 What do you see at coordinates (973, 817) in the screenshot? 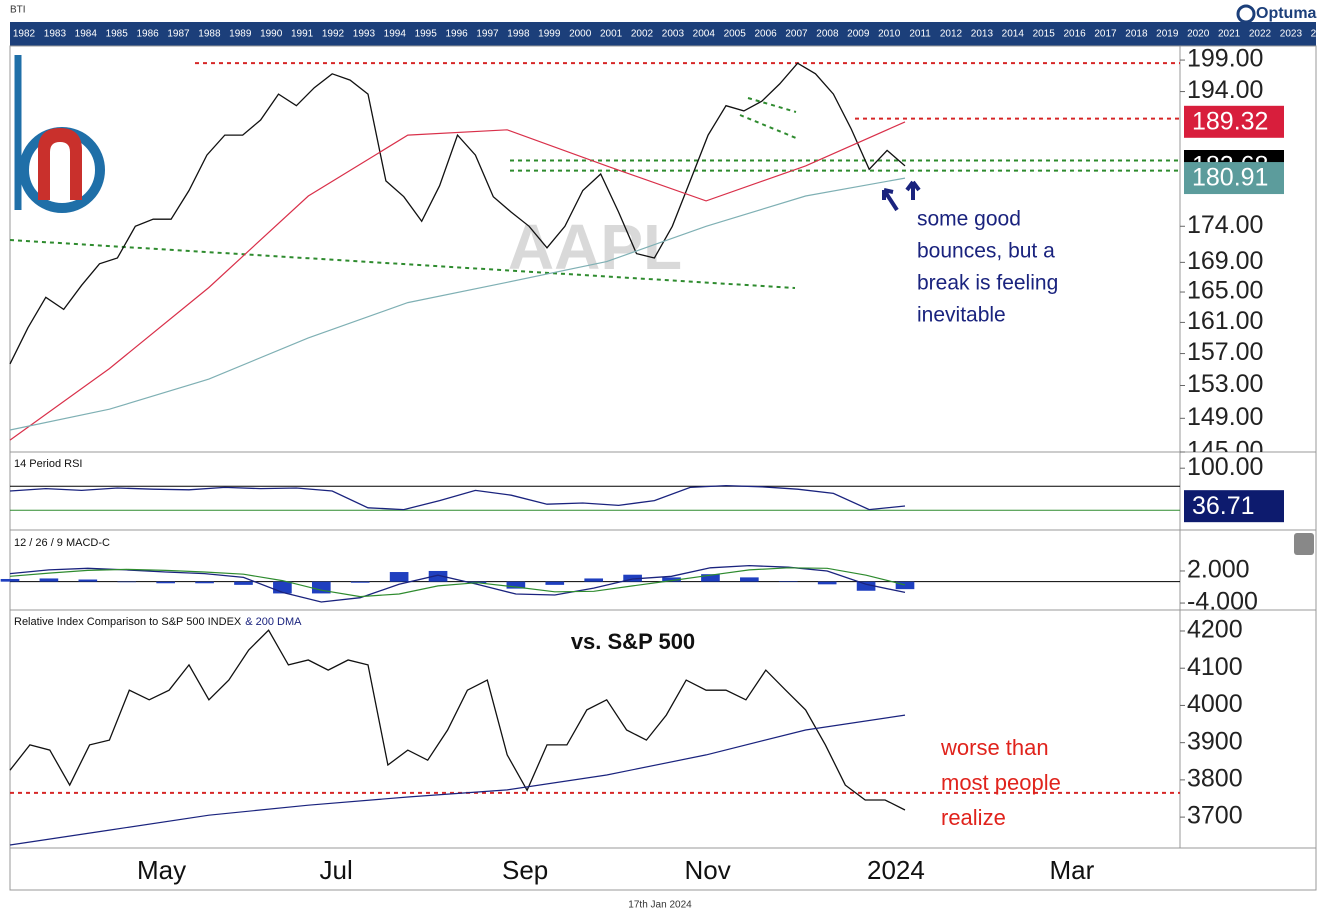
I see `annotation: realize` at bounding box center [973, 817].